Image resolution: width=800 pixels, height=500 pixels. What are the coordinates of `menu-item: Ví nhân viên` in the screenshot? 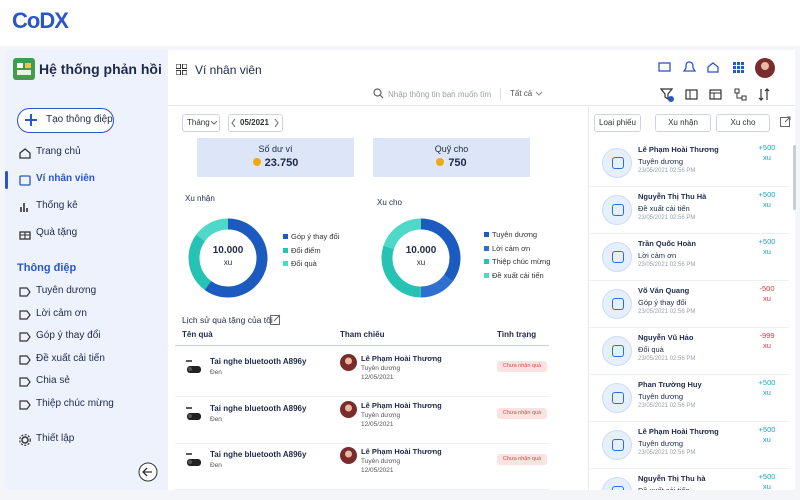 It's located at (65, 178).